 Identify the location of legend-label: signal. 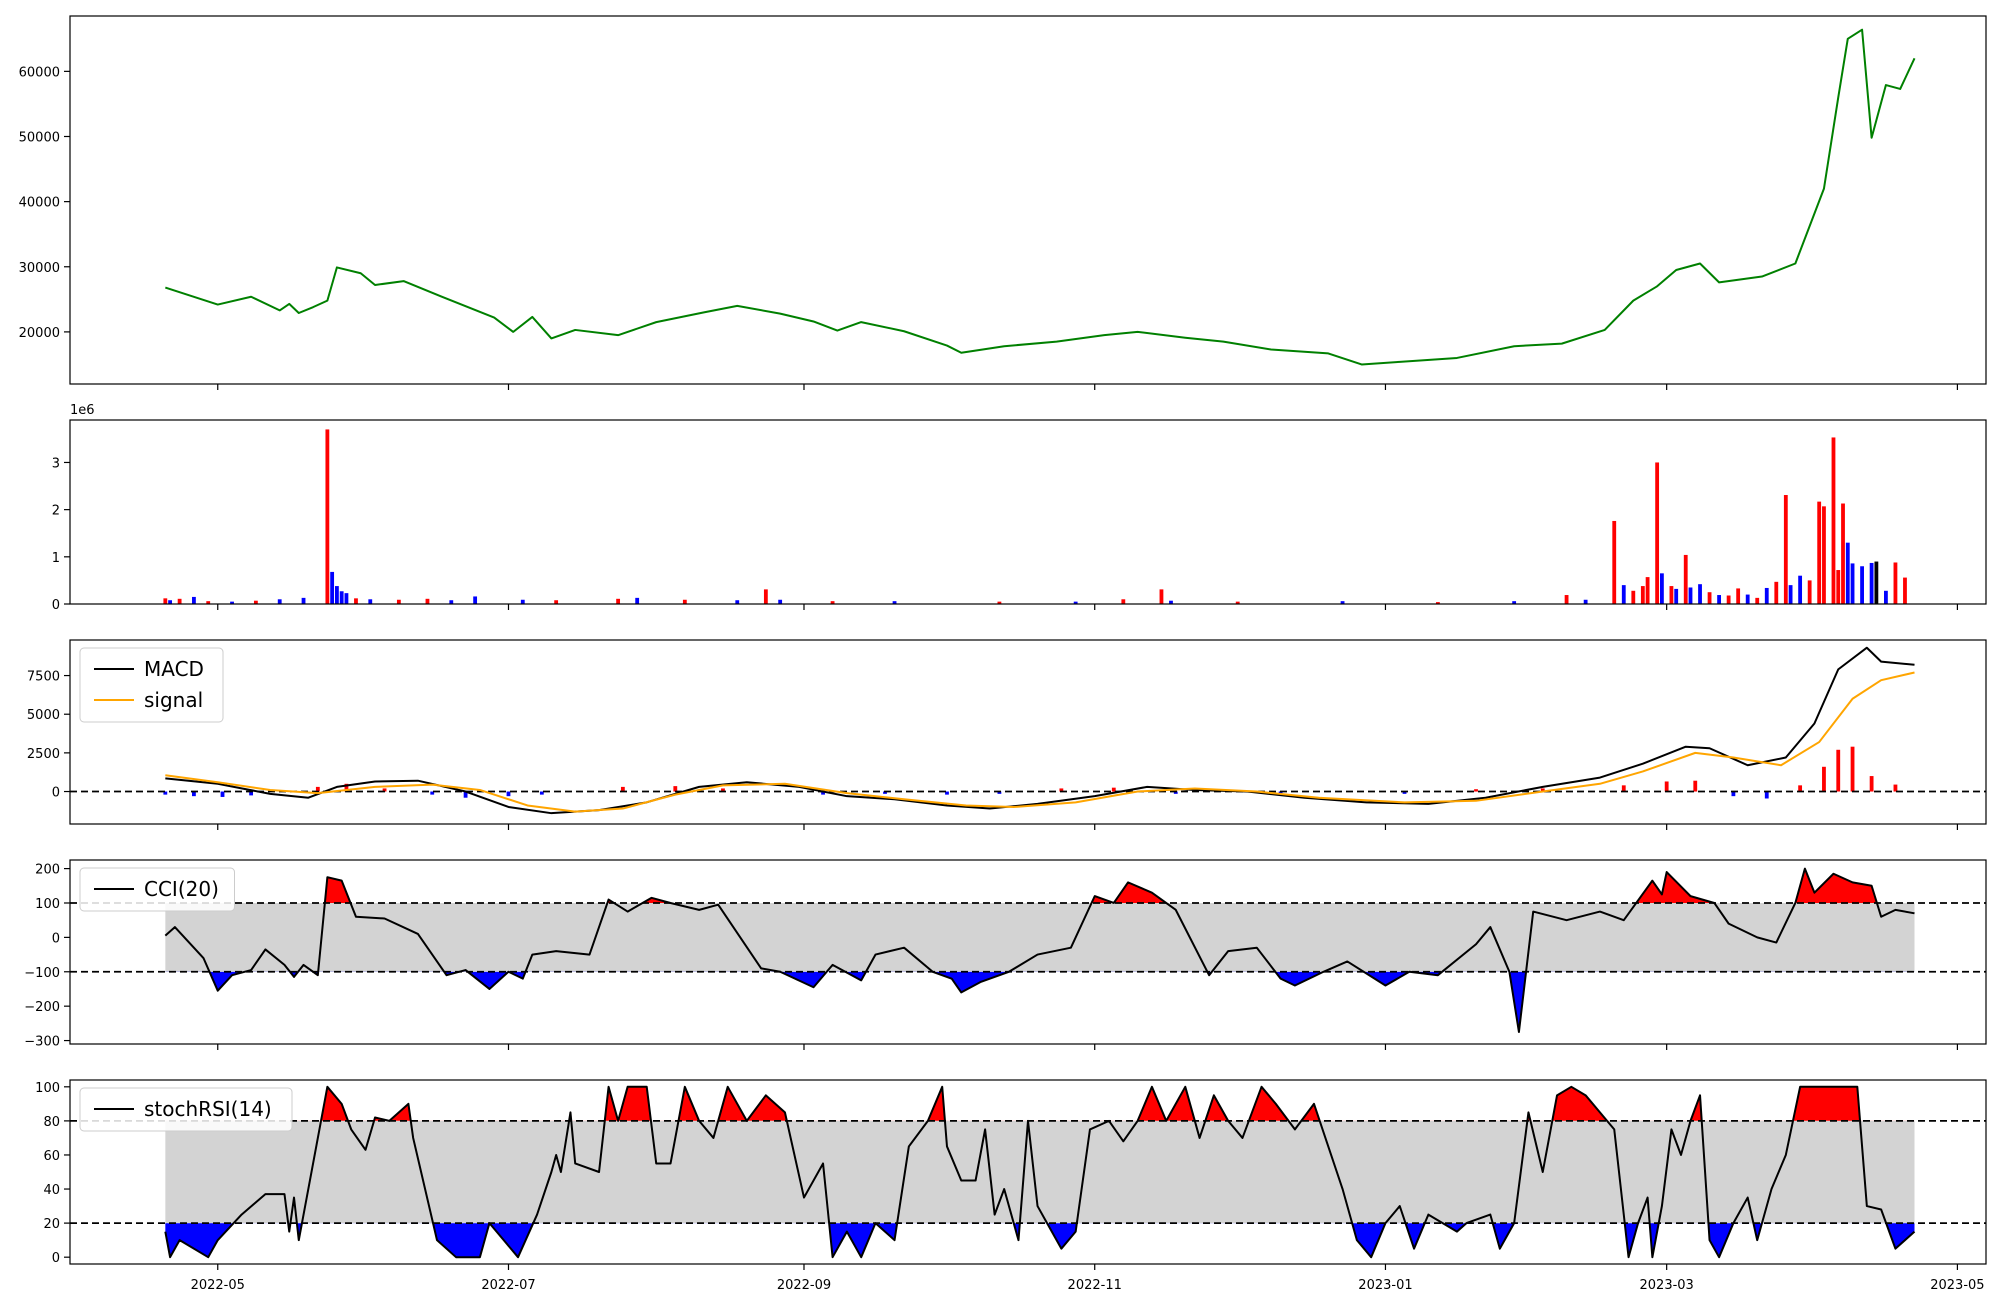
(173, 700).